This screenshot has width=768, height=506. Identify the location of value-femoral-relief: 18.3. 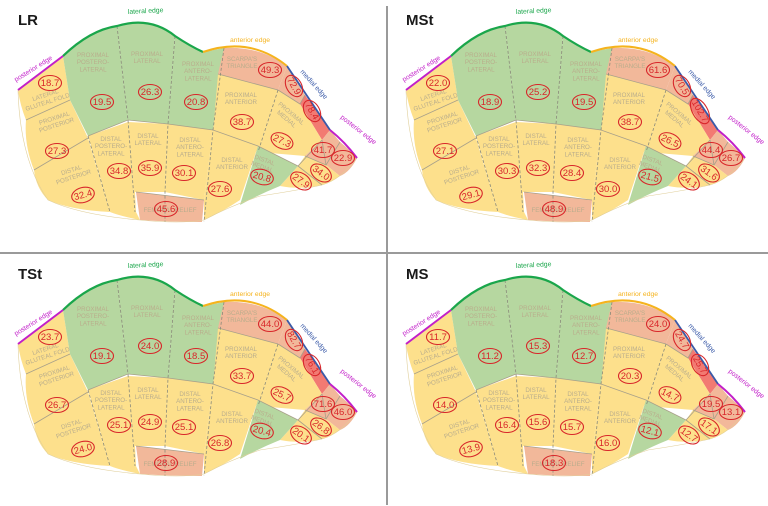
(554, 463).